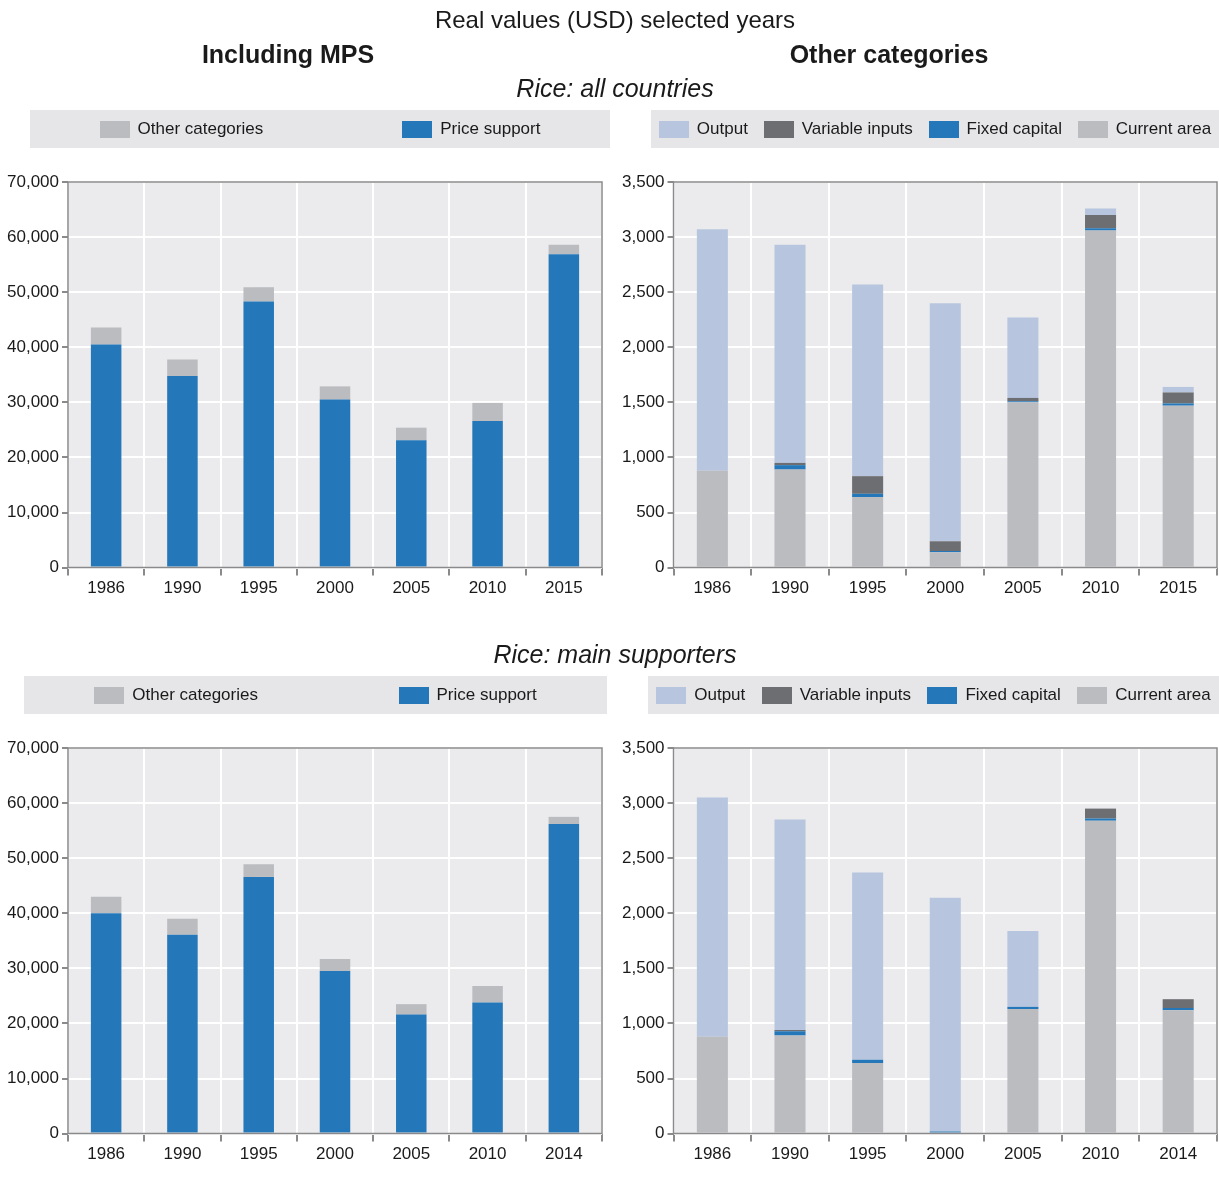  What do you see at coordinates (615, 654) in the screenshot?
I see `text: Rice: main supporters` at bounding box center [615, 654].